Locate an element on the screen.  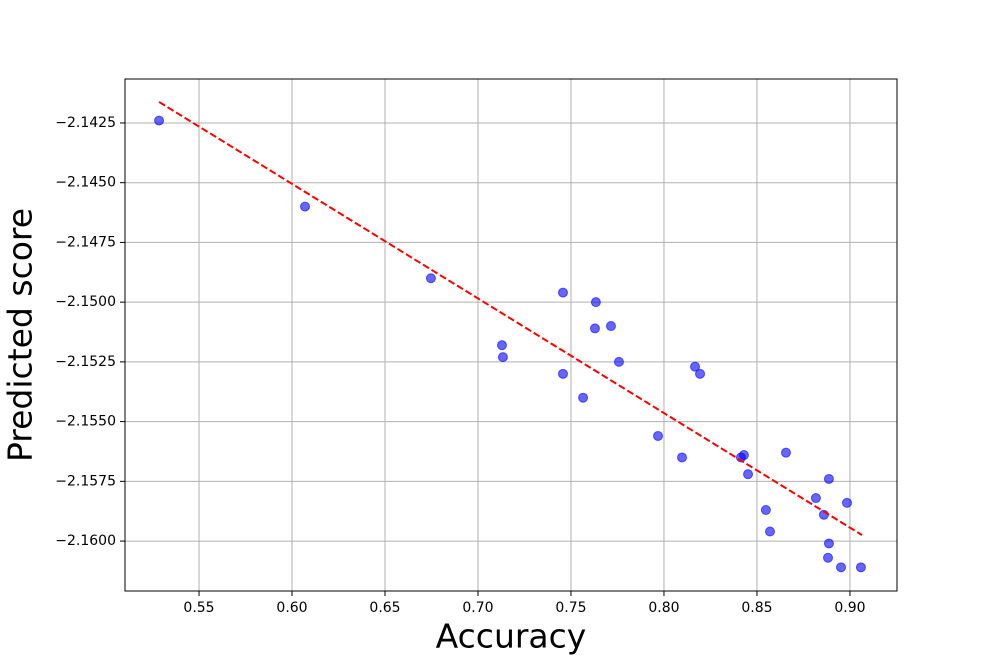
y-tick-label: −2.1525 is located at coordinates (85, 362).